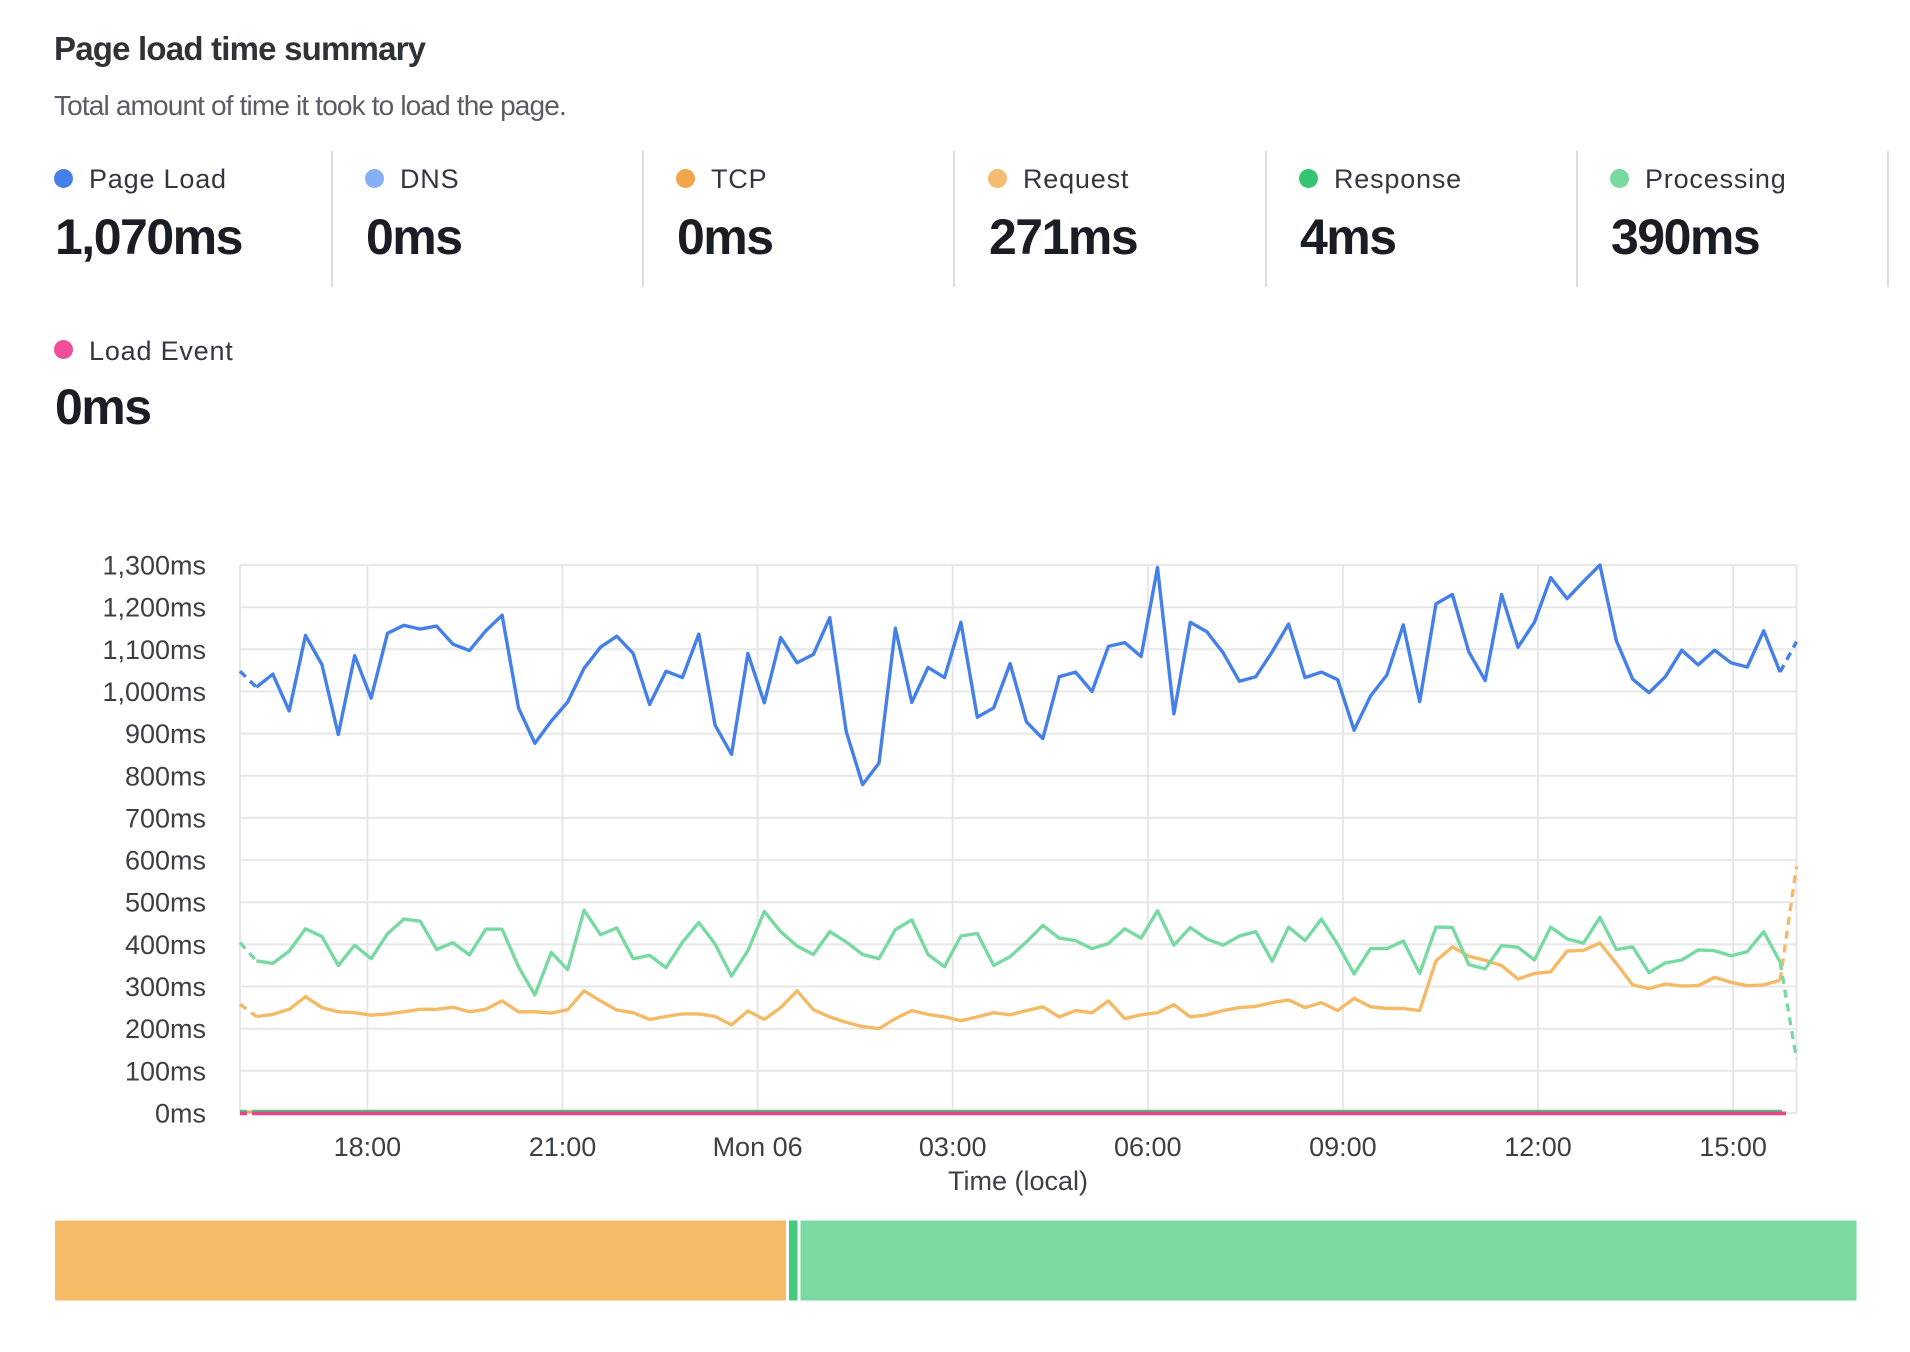 This screenshot has width=1910, height=1352. What do you see at coordinates (165, 1071) in the screenshot?
I see `svg-text: 100ms` at bounding box center [165, 1071].